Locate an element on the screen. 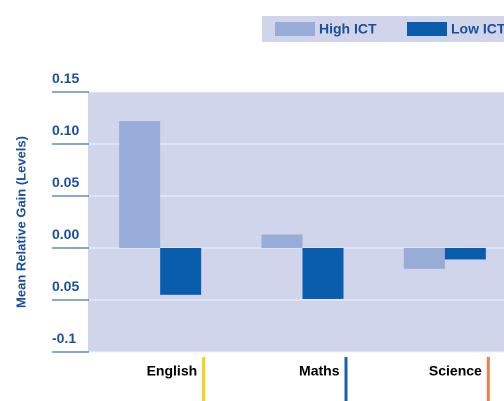 This screenshot has width=504, height=401. x-tick-label: Maths is located at coordinates (319, 371).